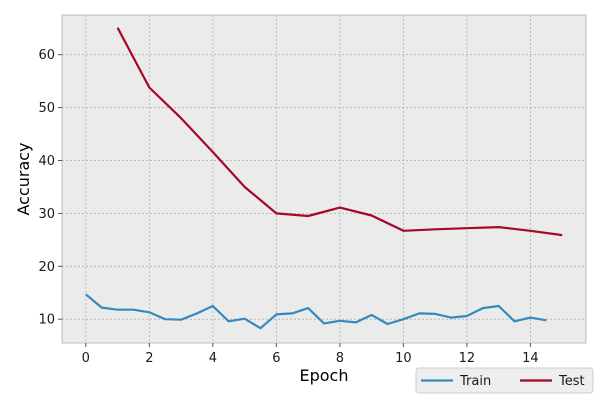 The image size is (600, 400). Describe the element at coordinates (213, 358) in the screenshot. I see `x-tick-label: 4` at that location.